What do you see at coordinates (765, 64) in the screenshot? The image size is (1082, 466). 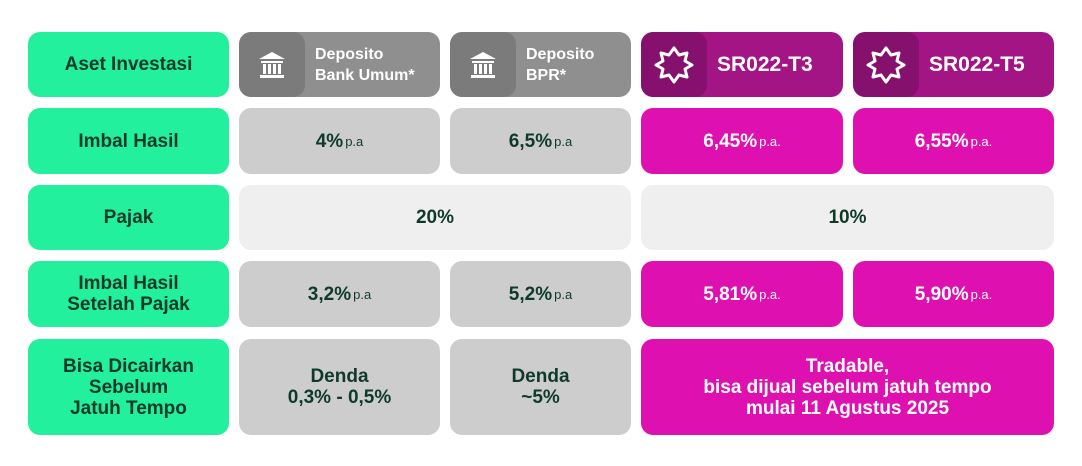 I see `header-text: SR022-T3` at bounding box center [765, 64].